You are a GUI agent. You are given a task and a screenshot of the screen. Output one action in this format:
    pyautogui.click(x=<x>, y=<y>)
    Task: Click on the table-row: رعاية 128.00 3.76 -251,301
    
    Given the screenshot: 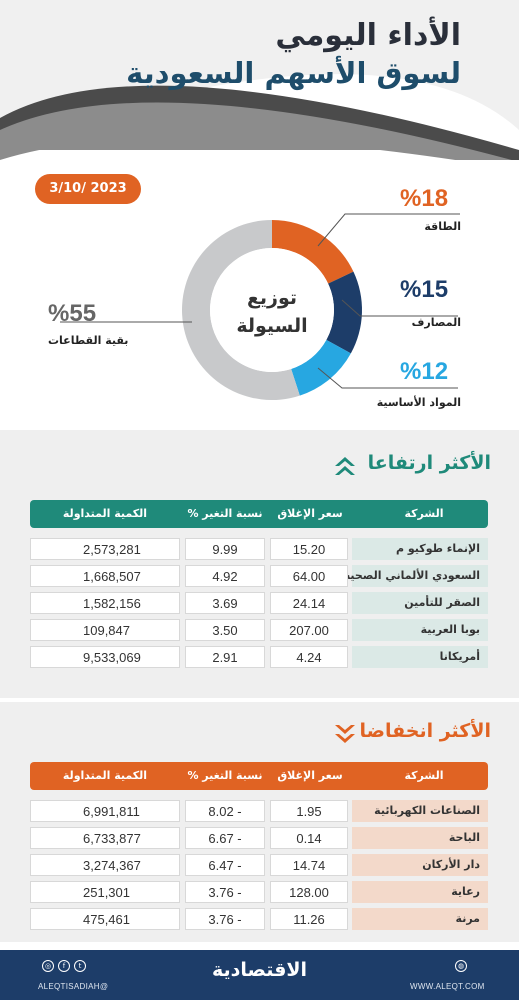 What is the action you would take?
    pyautogui.click(x=259, y=892)
    